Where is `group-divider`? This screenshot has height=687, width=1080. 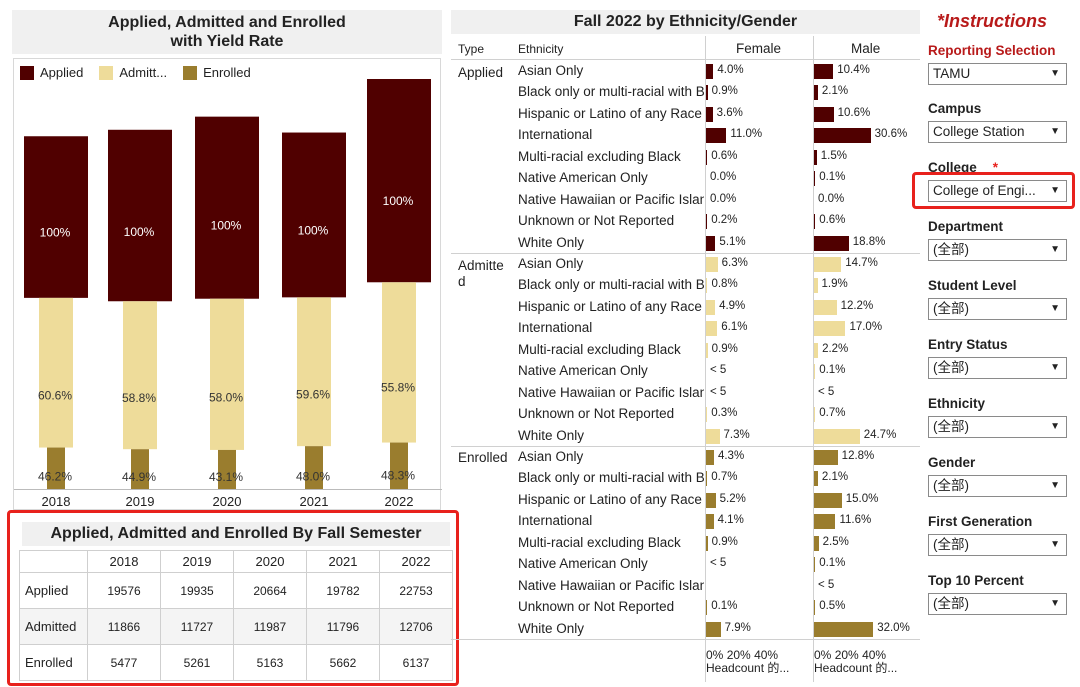
group-divider is located at coordinates (685, 446).